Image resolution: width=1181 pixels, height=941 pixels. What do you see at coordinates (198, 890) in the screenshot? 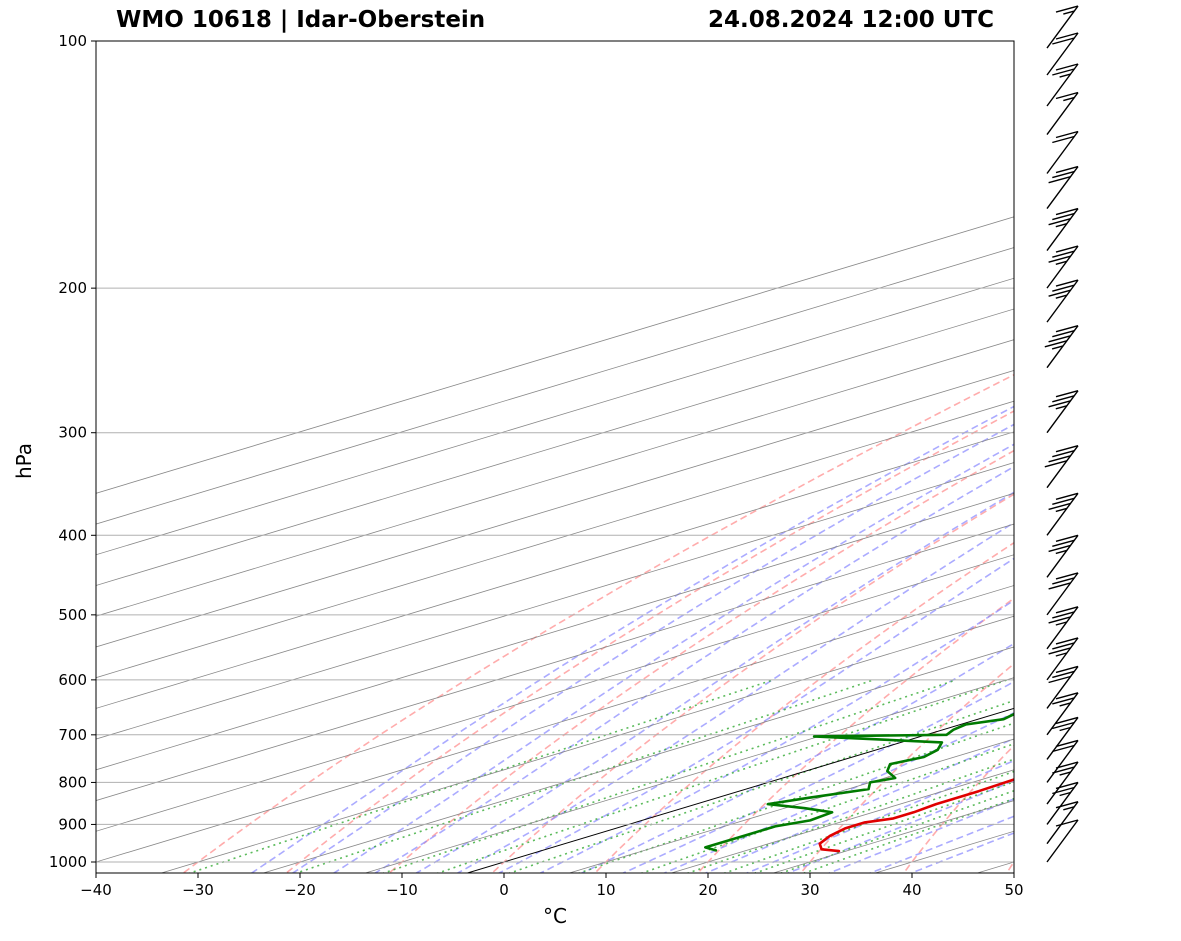
I see `x-tick-label: −30` at bounding box center [198, 890].